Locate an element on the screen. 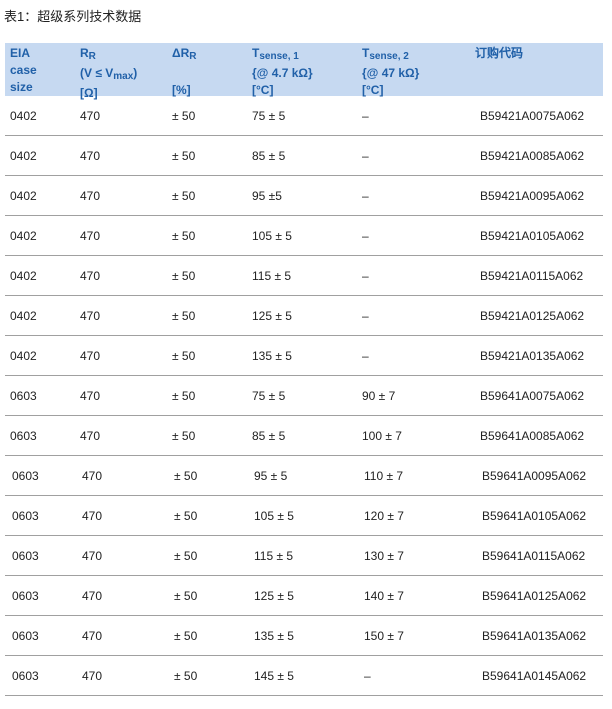 The height and width of the screenshot is (709, 612). cell-order-code: B59421A0115A062 is located at coordinates (532, 276).